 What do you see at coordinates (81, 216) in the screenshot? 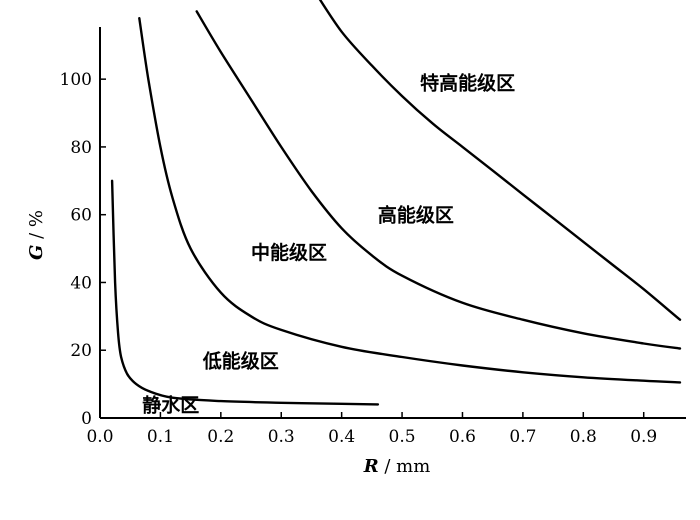
I see `y-tick-label: 60` at bounding box center [81, 216].